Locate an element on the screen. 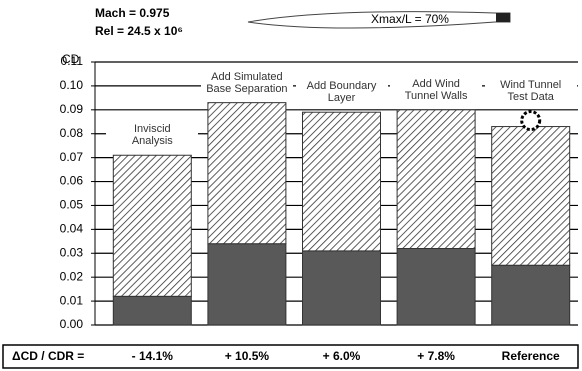 The height and width of the screenshot is (371, 582). delta-value: - 14.1% is located at coordinates (153, 356).